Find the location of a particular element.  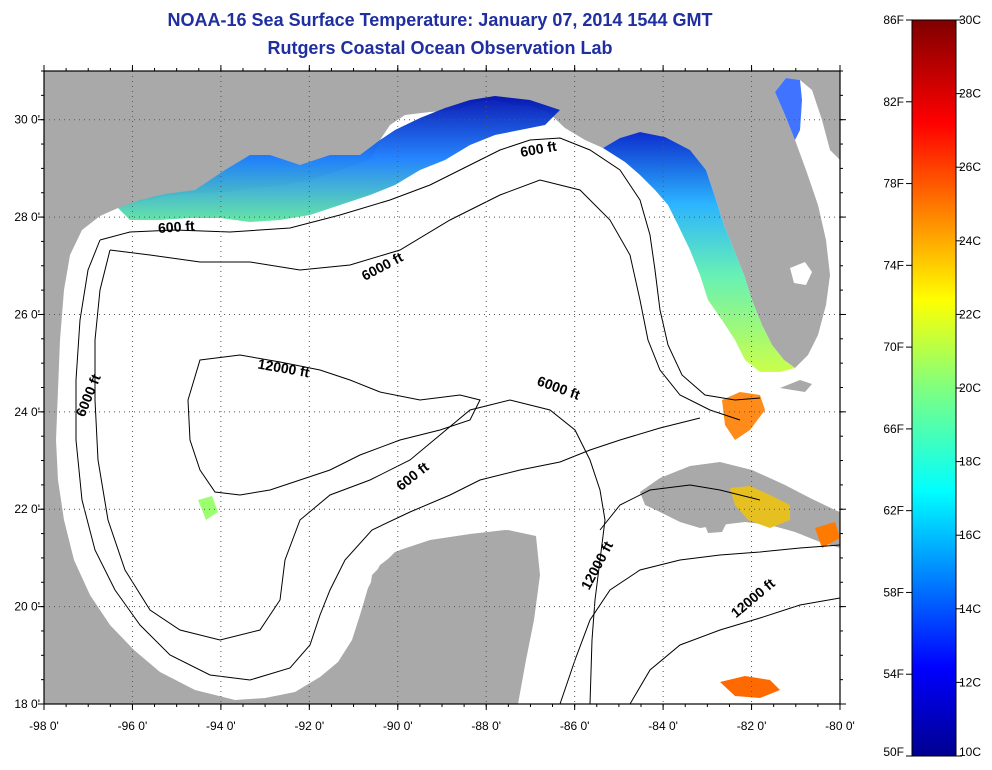

colorbar-label-f: 82F is located at coordinates (893, 102).